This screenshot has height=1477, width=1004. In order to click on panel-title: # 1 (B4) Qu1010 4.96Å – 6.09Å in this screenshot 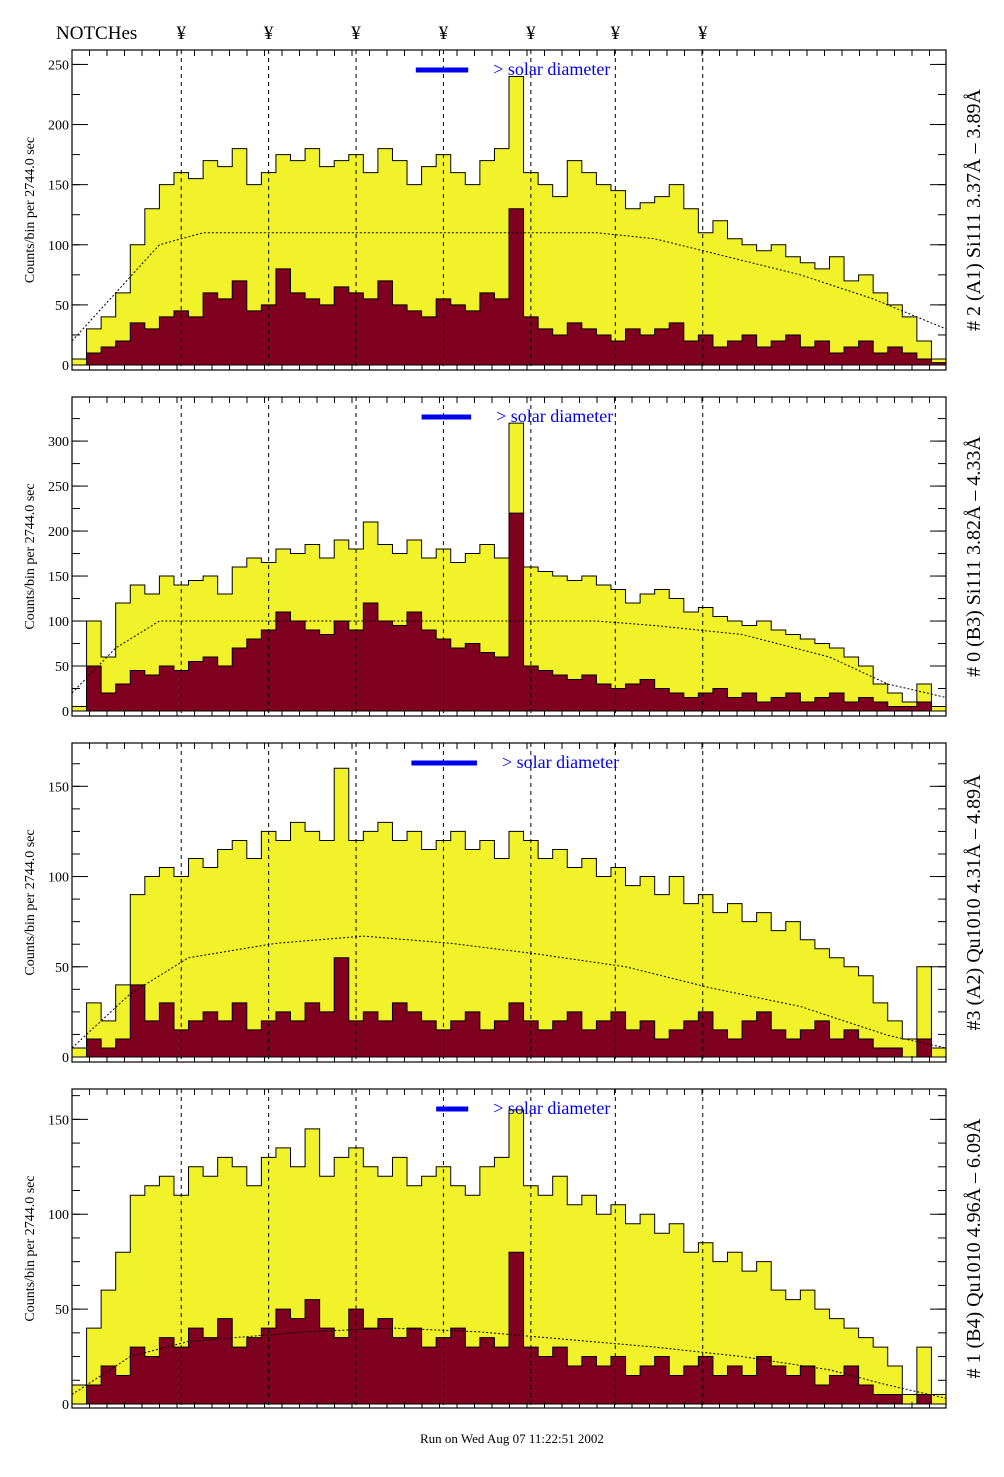, I will do `click(974, 1248)`.